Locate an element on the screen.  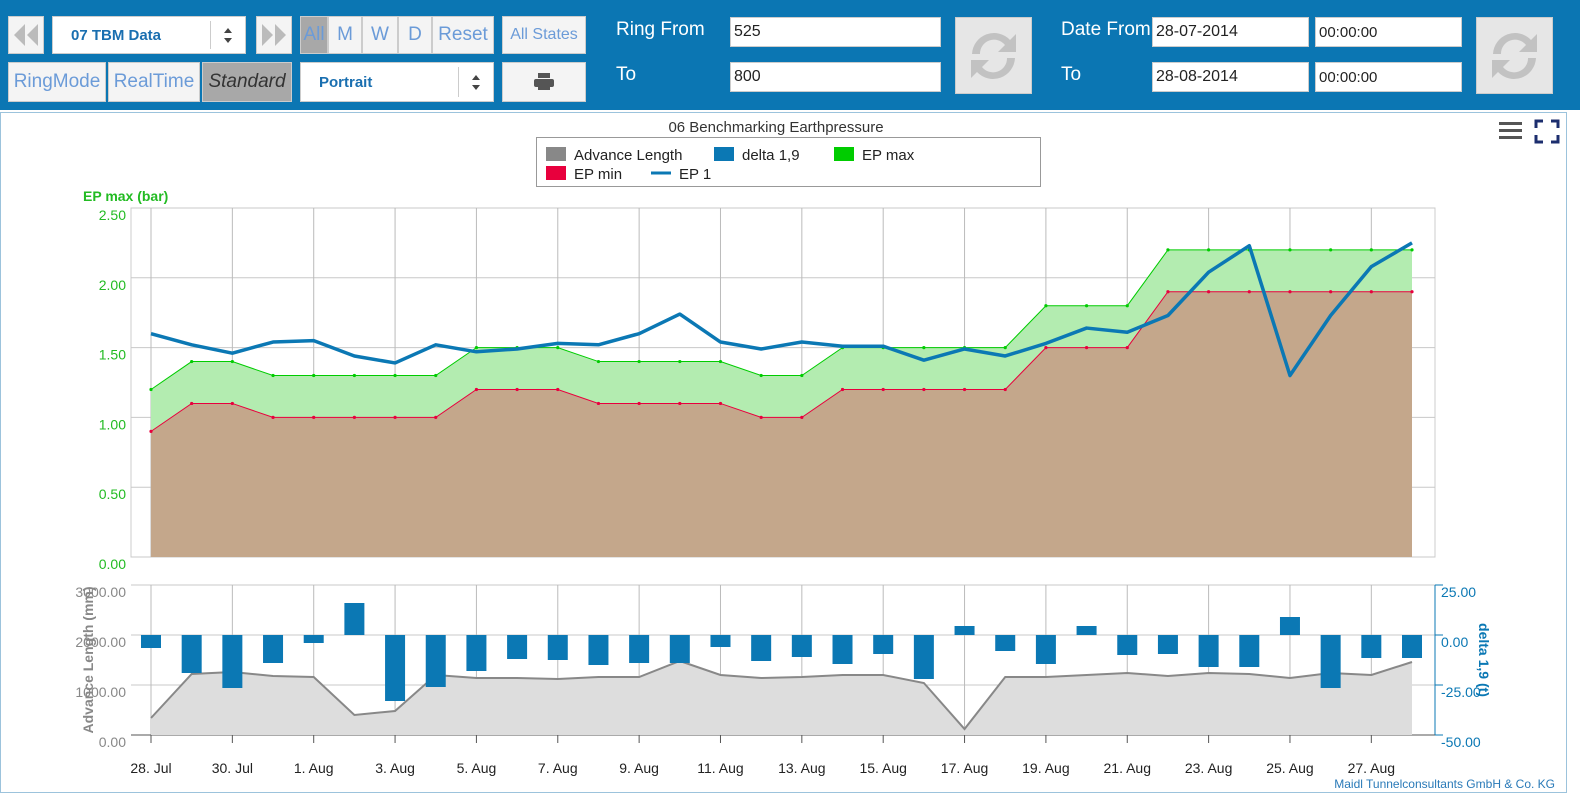
legend-label: EP min is located at coordinates (598, 174).